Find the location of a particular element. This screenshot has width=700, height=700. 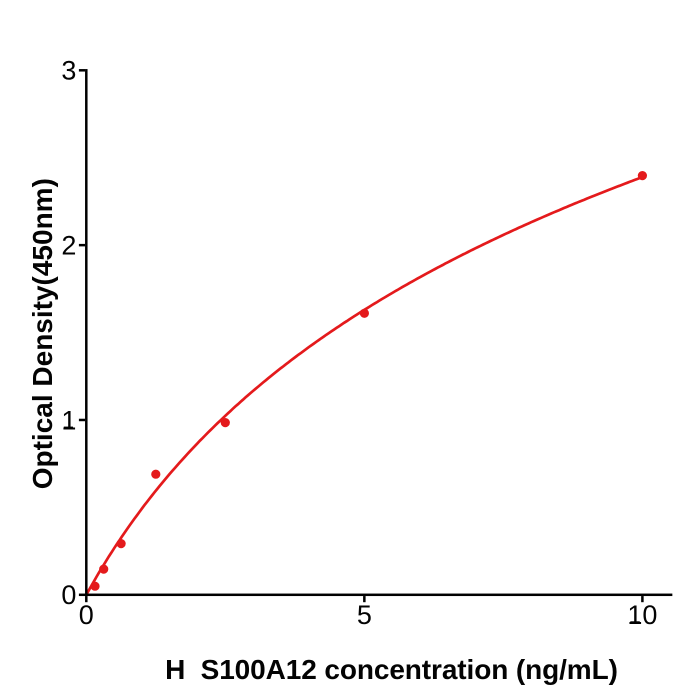

svg-text: 2 is located at coordinates (68, 245).